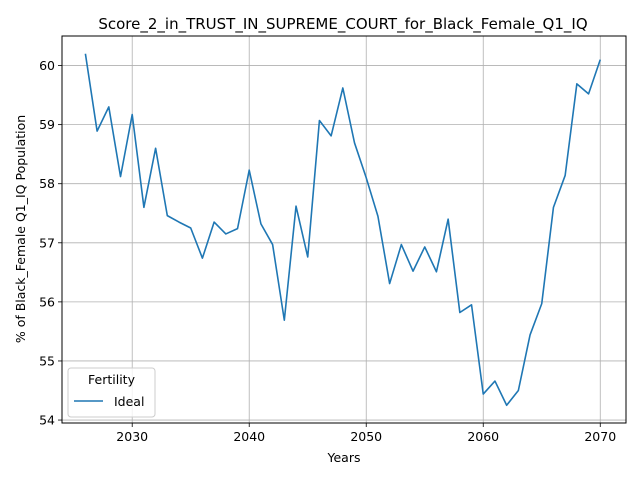 The image size is (640, 480). I want to click on y-axis: 54 55 56 57 58 59 60, so click(50, 243).